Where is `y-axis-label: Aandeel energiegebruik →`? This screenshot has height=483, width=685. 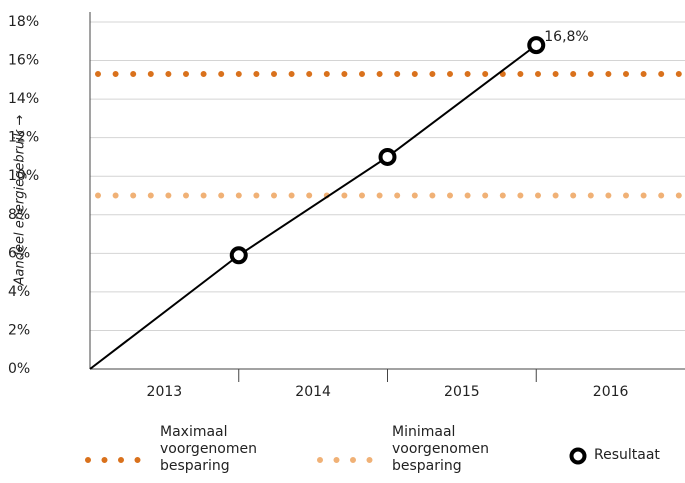
y-axis-label: Aandeel energiegebruik → is located at coordinates (20, 201).